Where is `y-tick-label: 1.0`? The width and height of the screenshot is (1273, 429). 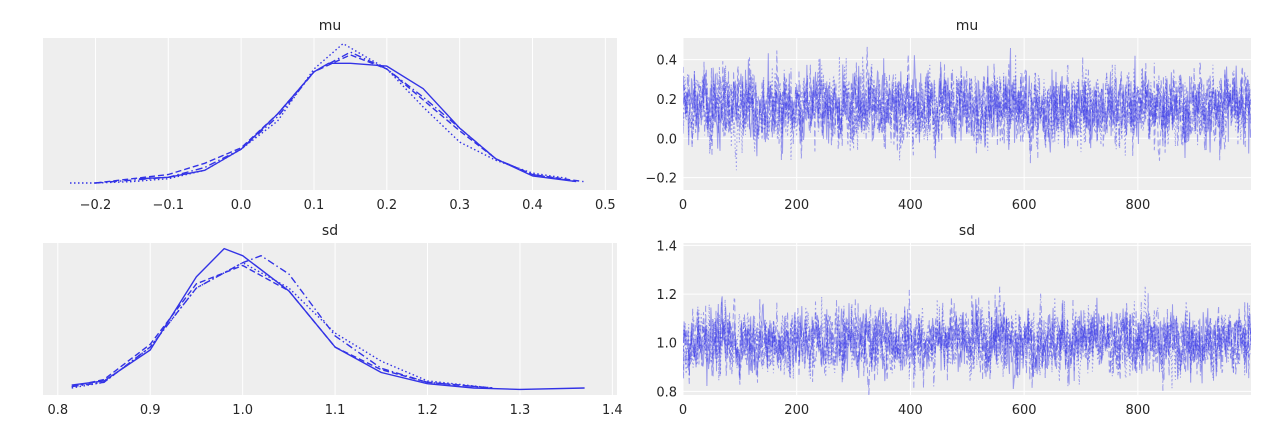
y-tick-label: 1.0 is located at coordinates (666, 344).